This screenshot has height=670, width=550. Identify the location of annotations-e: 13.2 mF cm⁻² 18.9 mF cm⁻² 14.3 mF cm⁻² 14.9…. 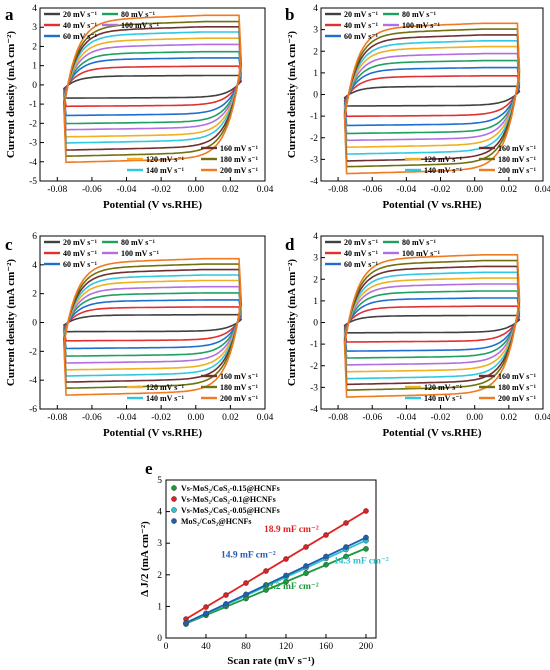
(305, 558).